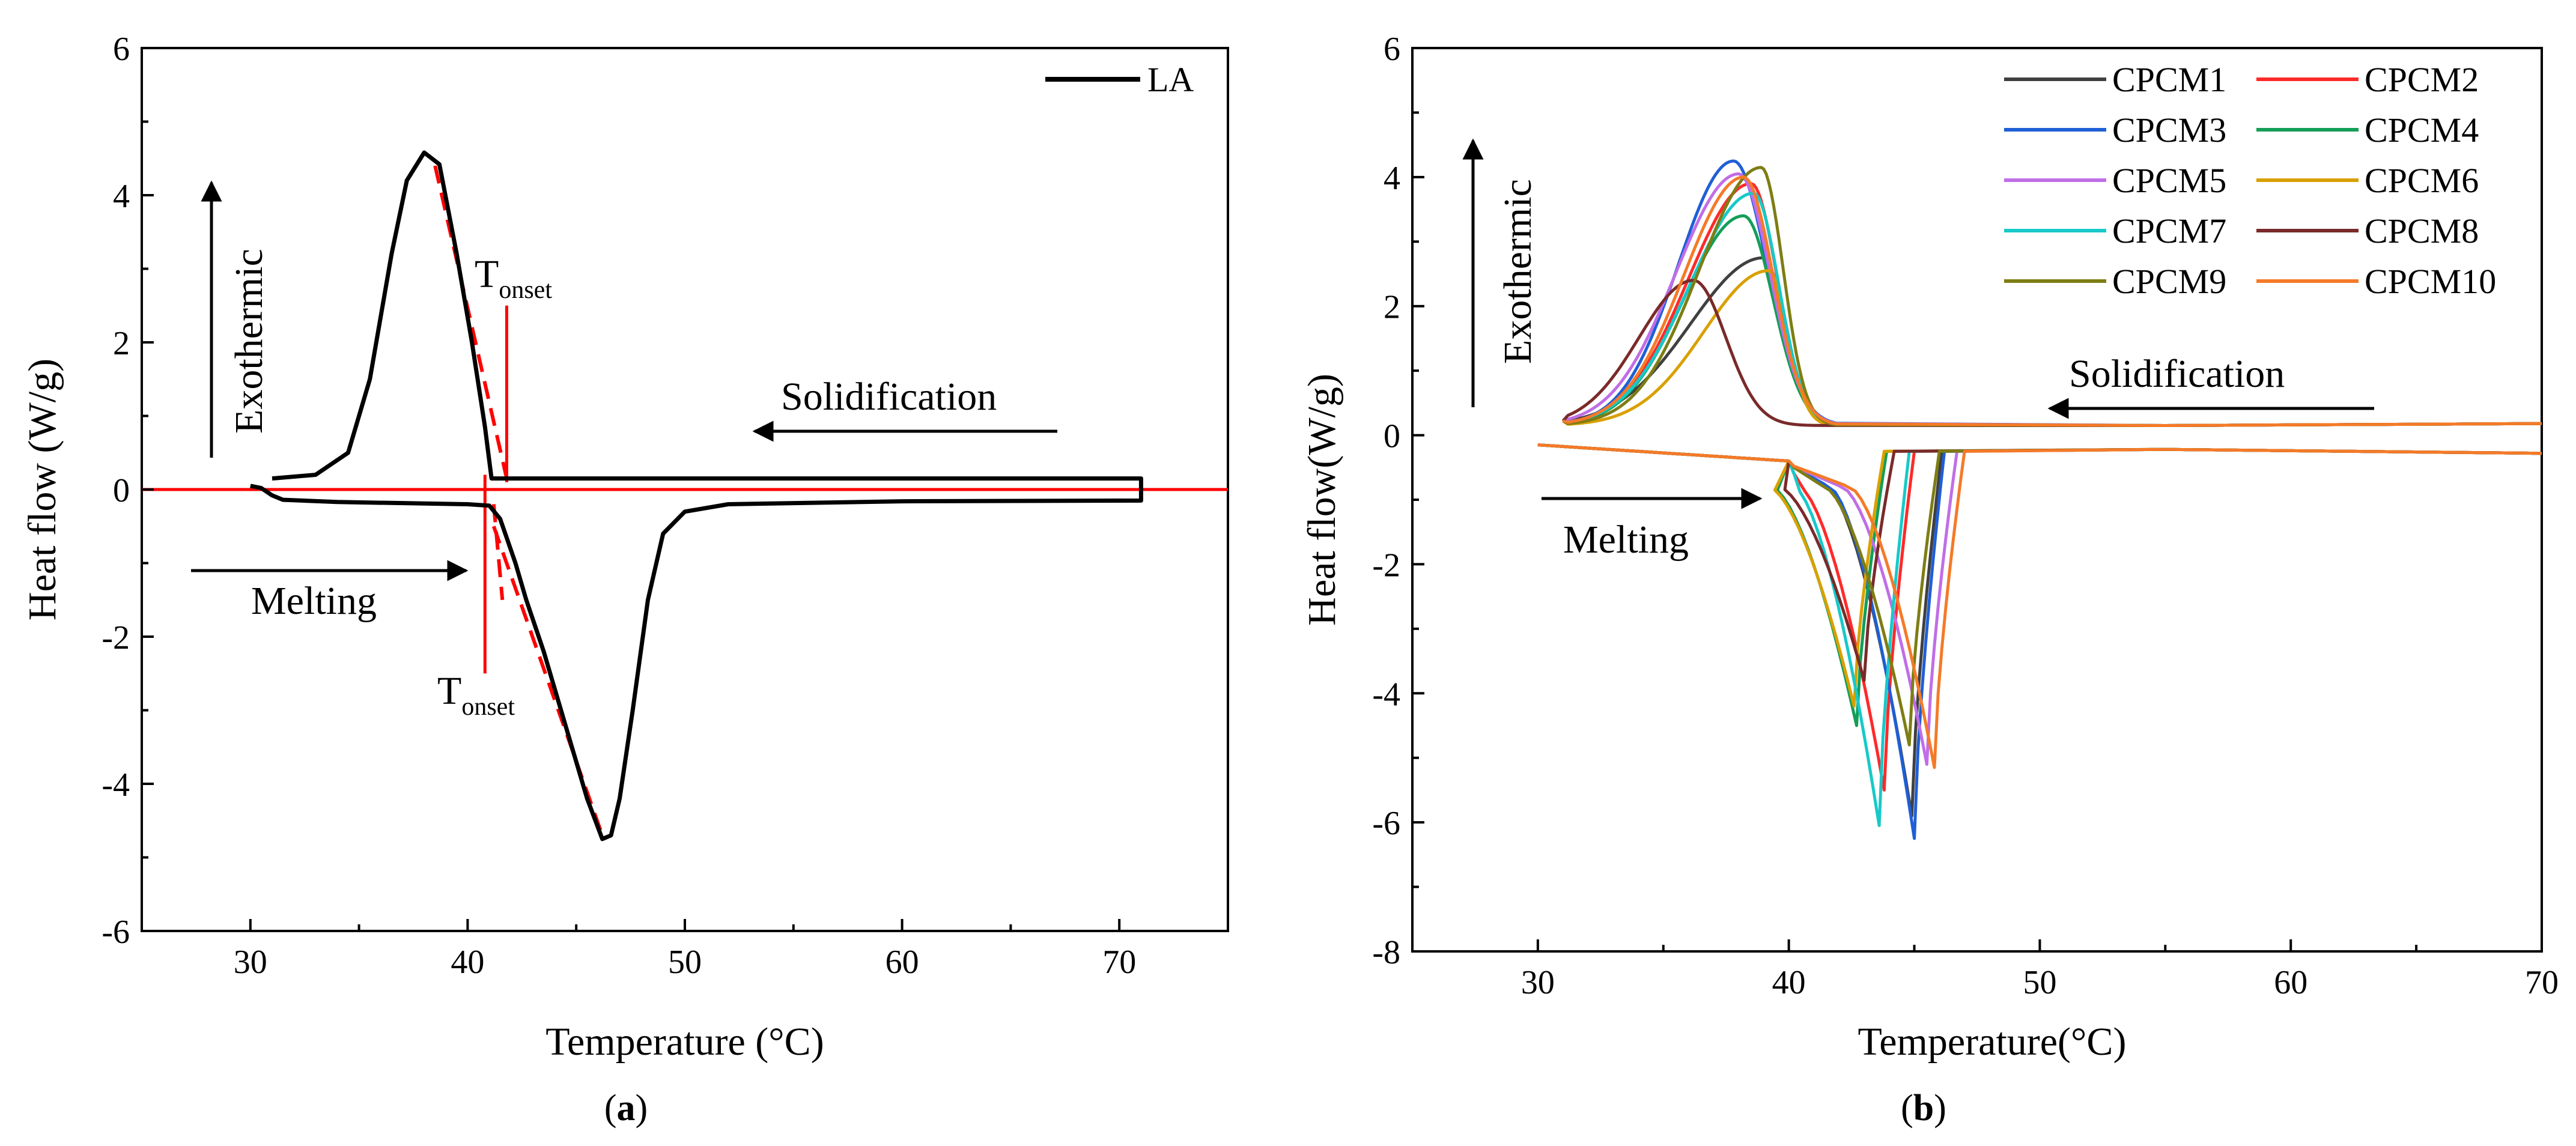 The width and height of the screenshot is (2576, 1146). Describe the element at coordinates (889, 397) in the screenshot. I see `solidification-label: Solidification` at that location.